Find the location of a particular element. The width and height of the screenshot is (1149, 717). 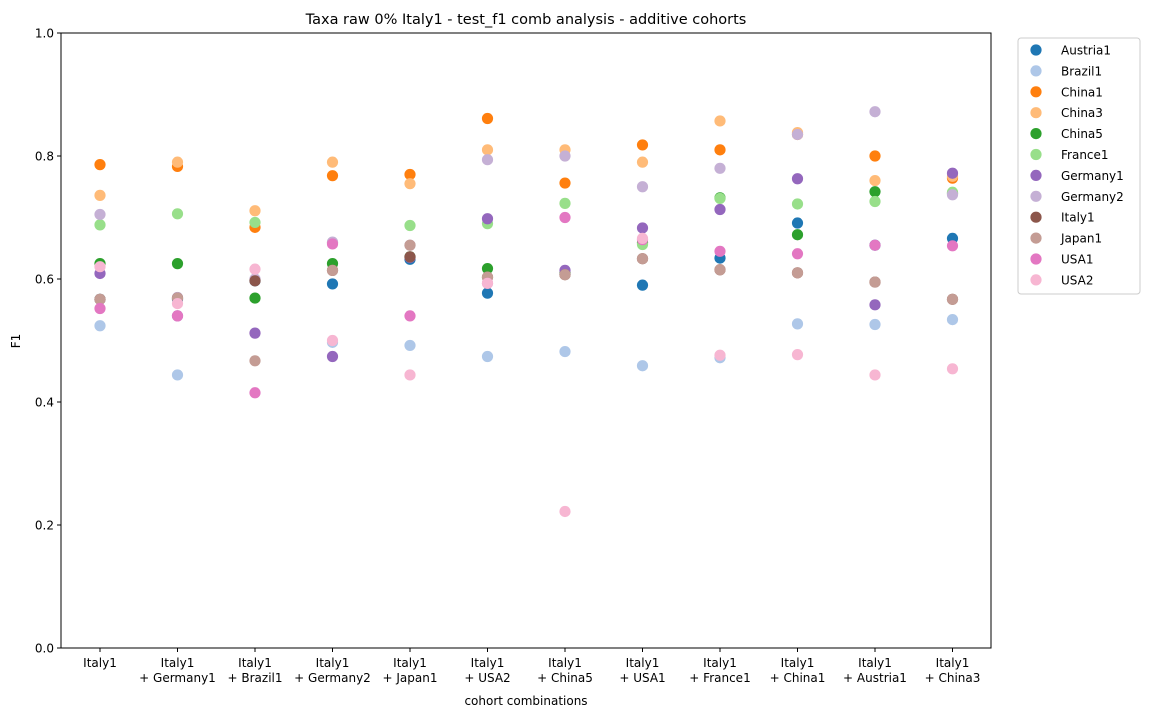

x-axis-label: cohort combinations is located at coordinates (525, 701).